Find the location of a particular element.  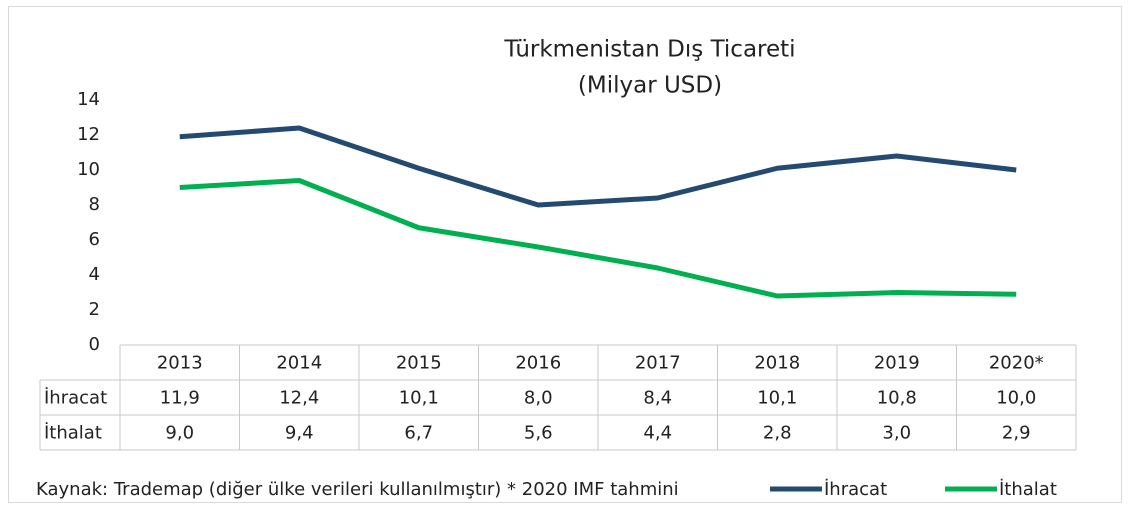

table-cell: 11,9 is located at coordinates (180, 398).